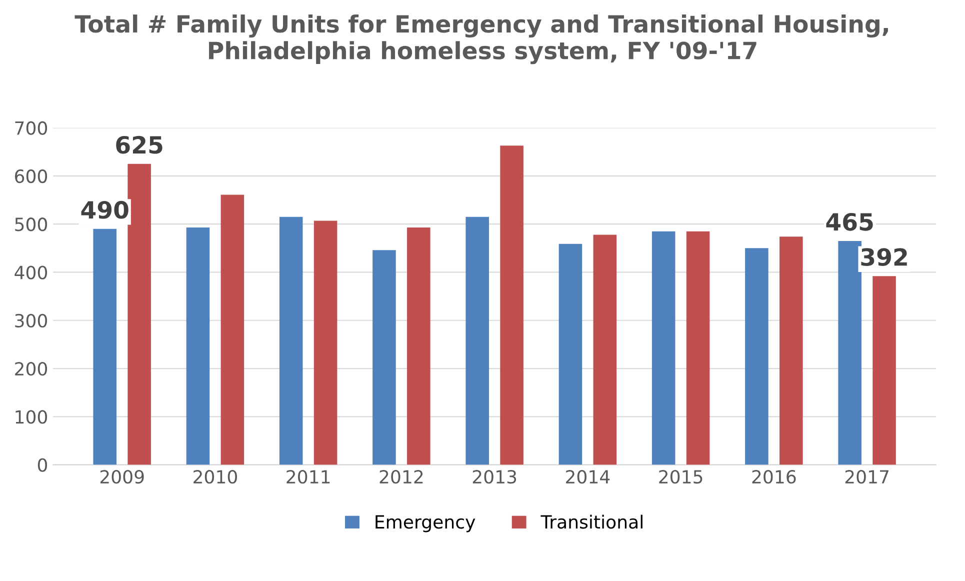  Describe the element at coordinates (31, 273) in the screenshot. I see `y-tick-label: 400` at that location.